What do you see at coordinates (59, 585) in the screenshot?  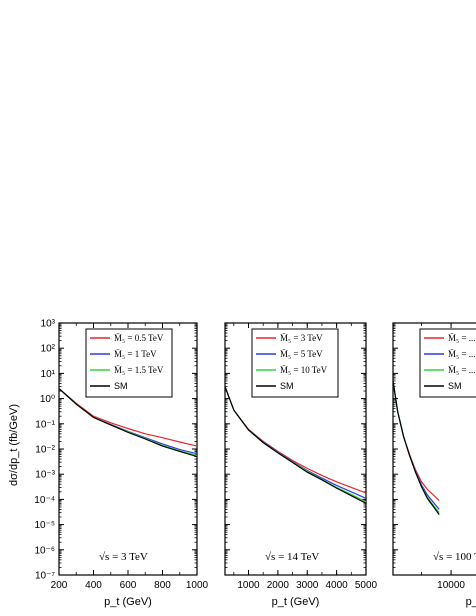 I see `x-tick-label: 200` at bounding box center [59, 585].